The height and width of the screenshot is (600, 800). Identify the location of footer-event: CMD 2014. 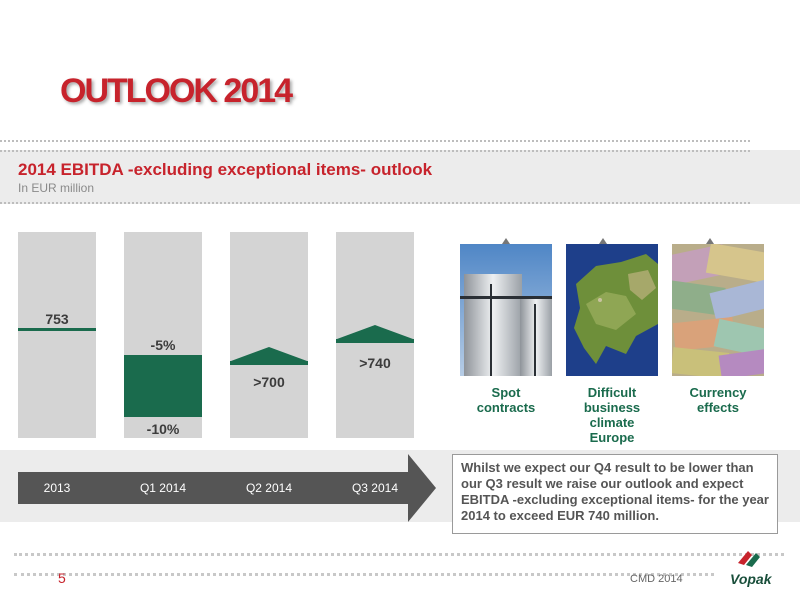
(656, 579).